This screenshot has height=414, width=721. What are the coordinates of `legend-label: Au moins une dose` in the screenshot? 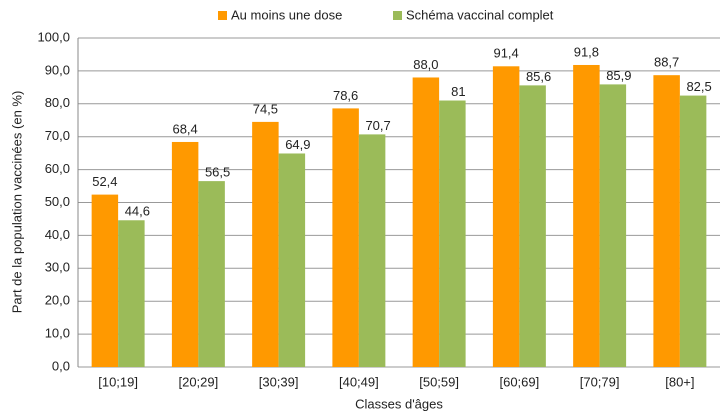 It's located at (286, 14).